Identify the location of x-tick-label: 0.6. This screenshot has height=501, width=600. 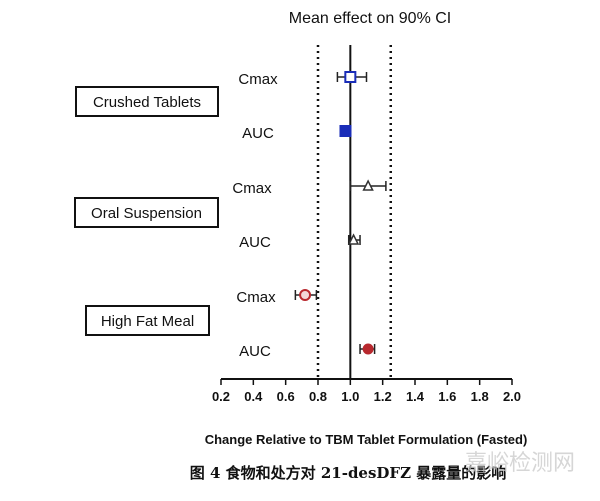
(286, 396).